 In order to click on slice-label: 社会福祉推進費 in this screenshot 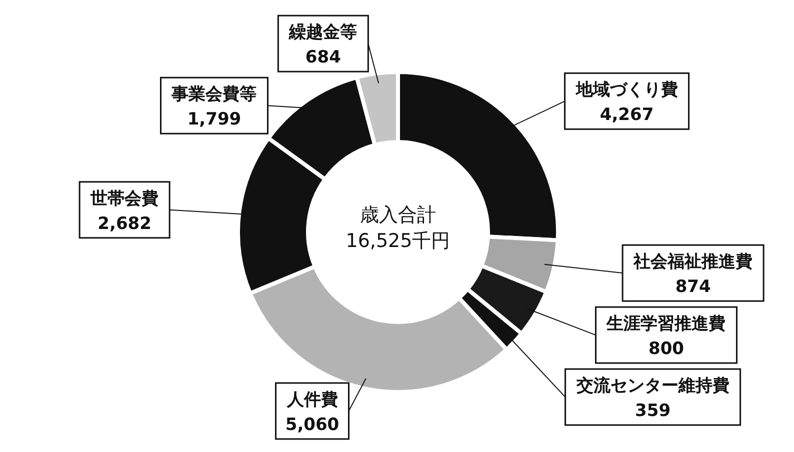, I will do `click(692, 262)`.